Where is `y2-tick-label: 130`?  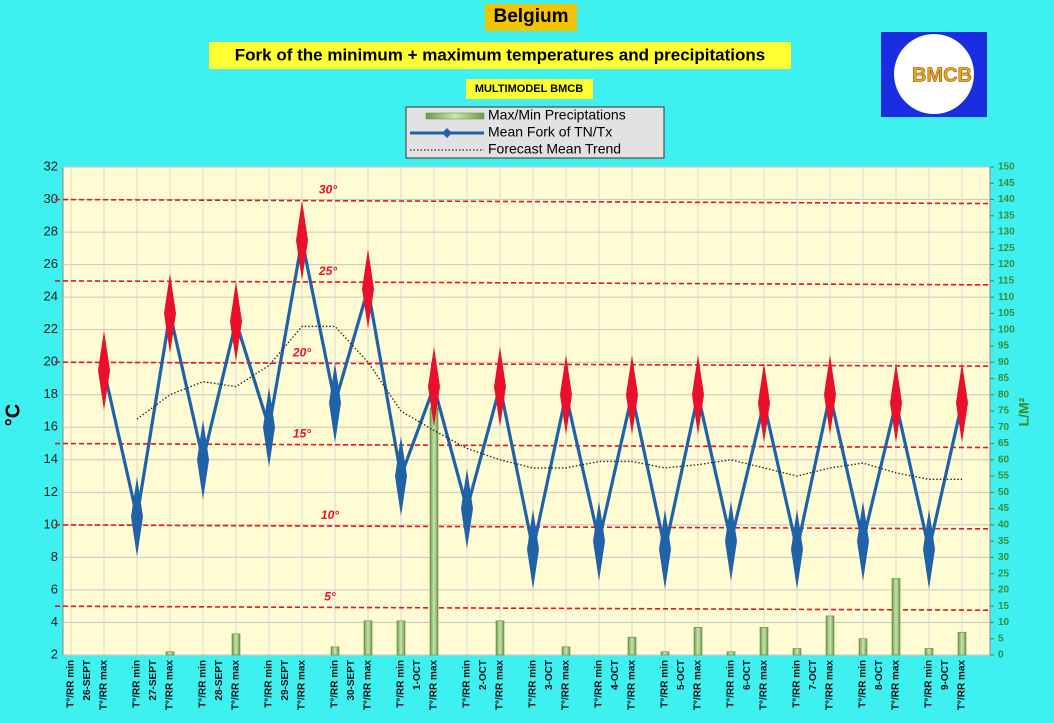 y2-tick-label: 130 is located at coordinates (1006, 232).